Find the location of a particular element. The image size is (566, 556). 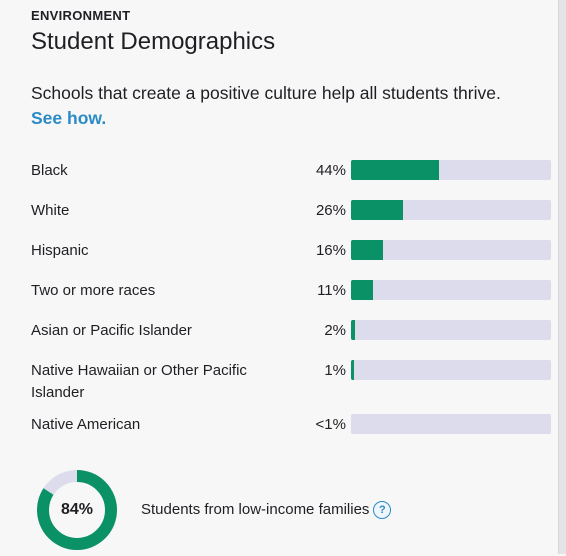

see-how-link: See how. is located at coordinates (69, 118).